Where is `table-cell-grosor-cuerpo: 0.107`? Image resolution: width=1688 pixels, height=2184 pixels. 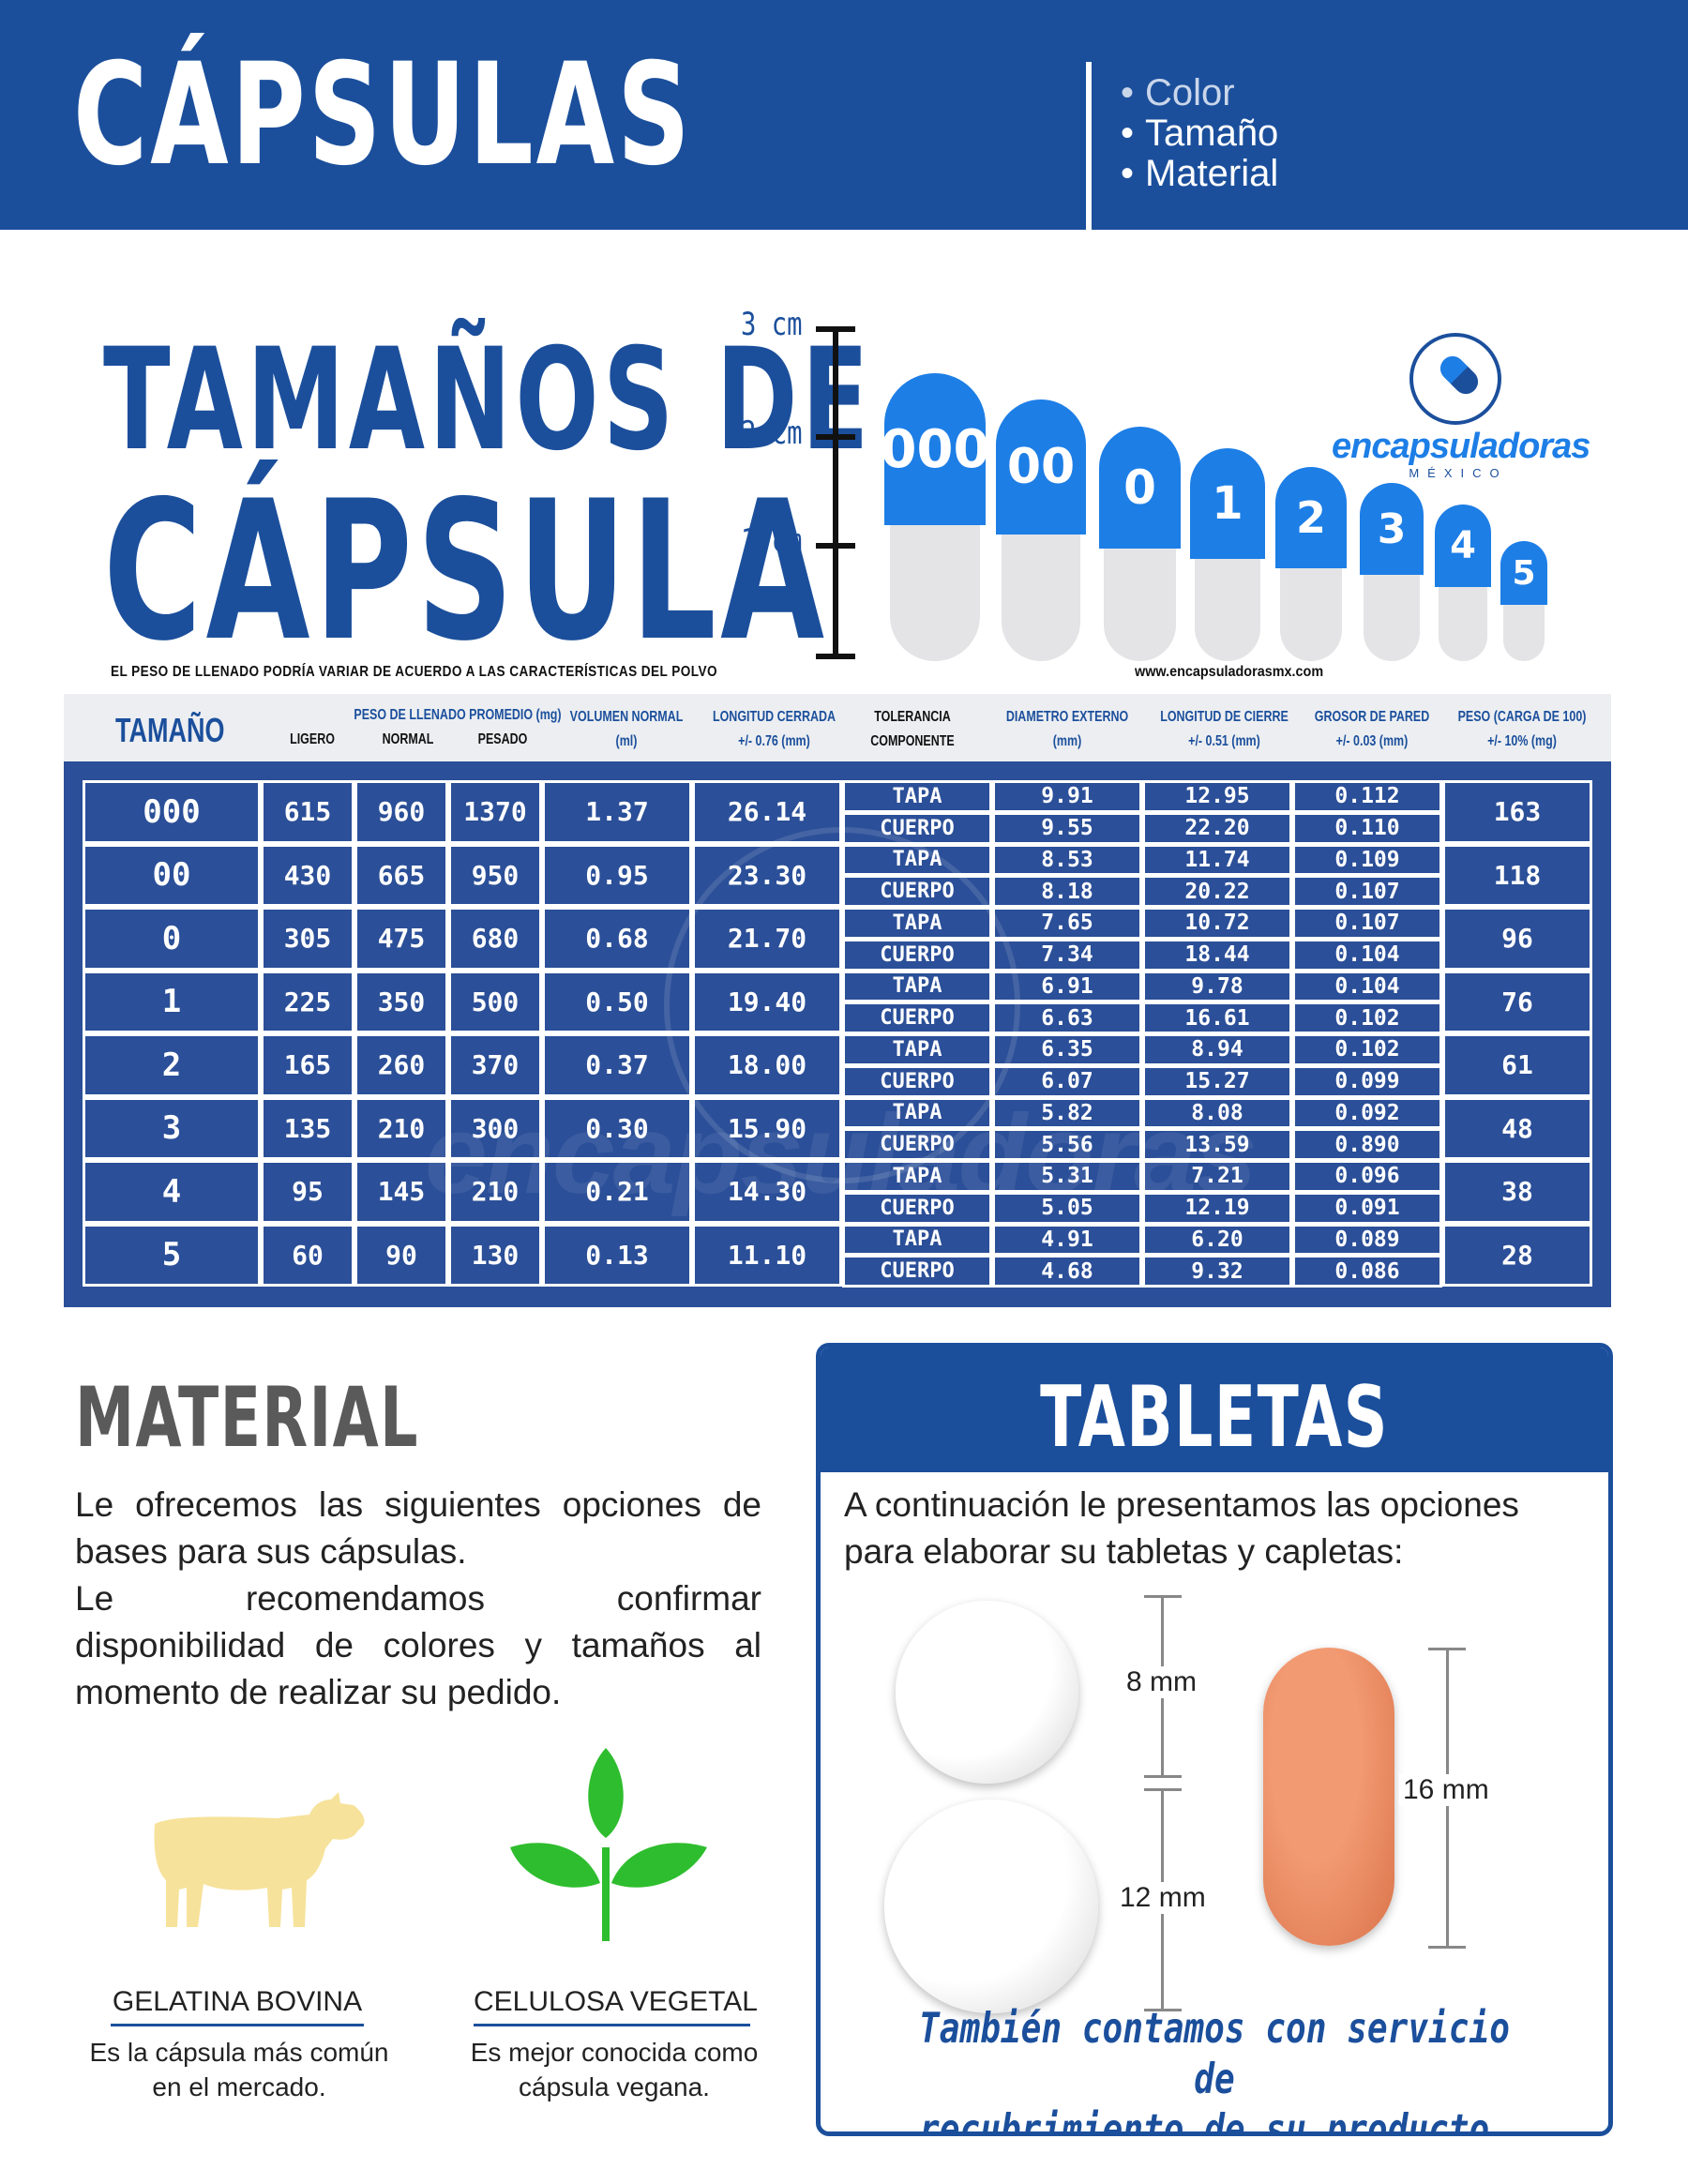
table-cell-grosor-cuerpo: 0.107 is located at coordinates (1367, 891).